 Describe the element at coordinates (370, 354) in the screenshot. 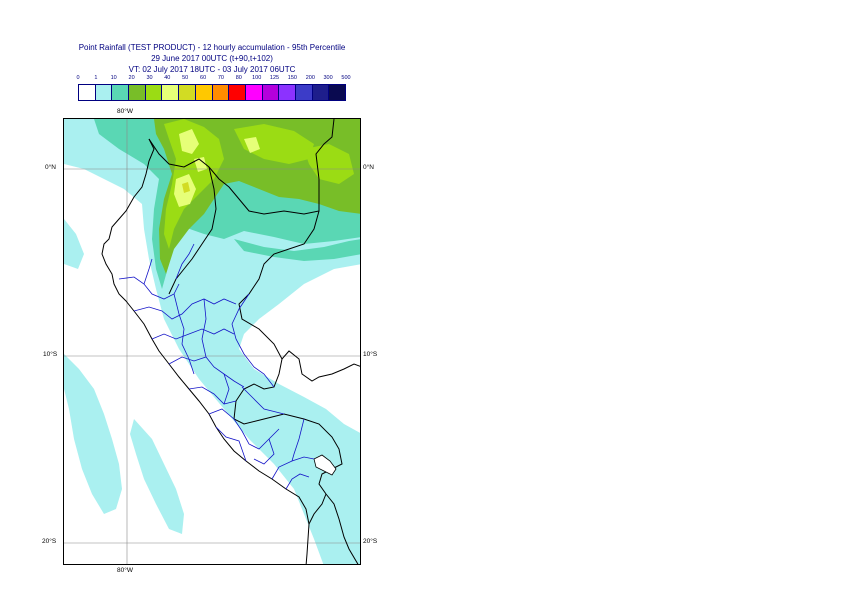

I see `lat-label-right: 10°S` at that location.